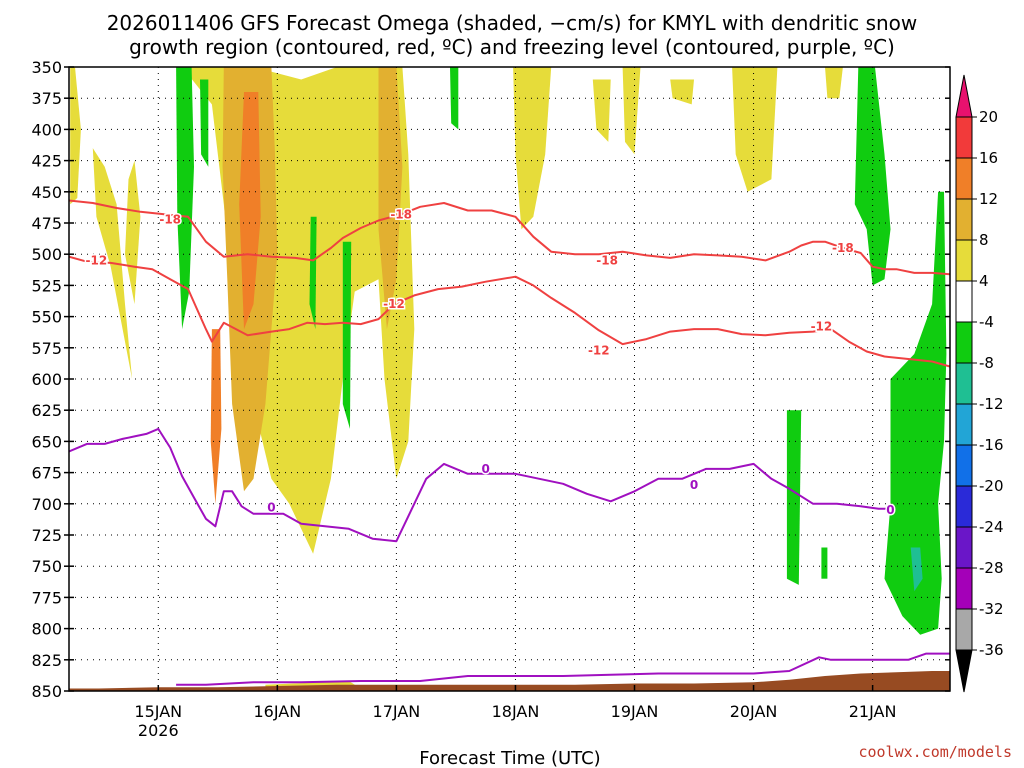  What do you see at coordinates (46, 629) in the screenshot?
I see `y-tick-label-800: 800` at bounding box center [46, 629].